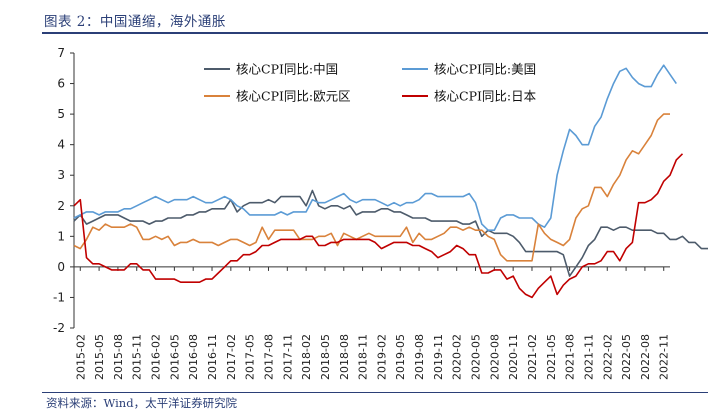 The image size is (708, 413). What do you see at coordinates (135, 22) in the screenshot?
I see `figure-title: 图表 2：中国通缩，海外通胀` at bounding box center [135, 22].